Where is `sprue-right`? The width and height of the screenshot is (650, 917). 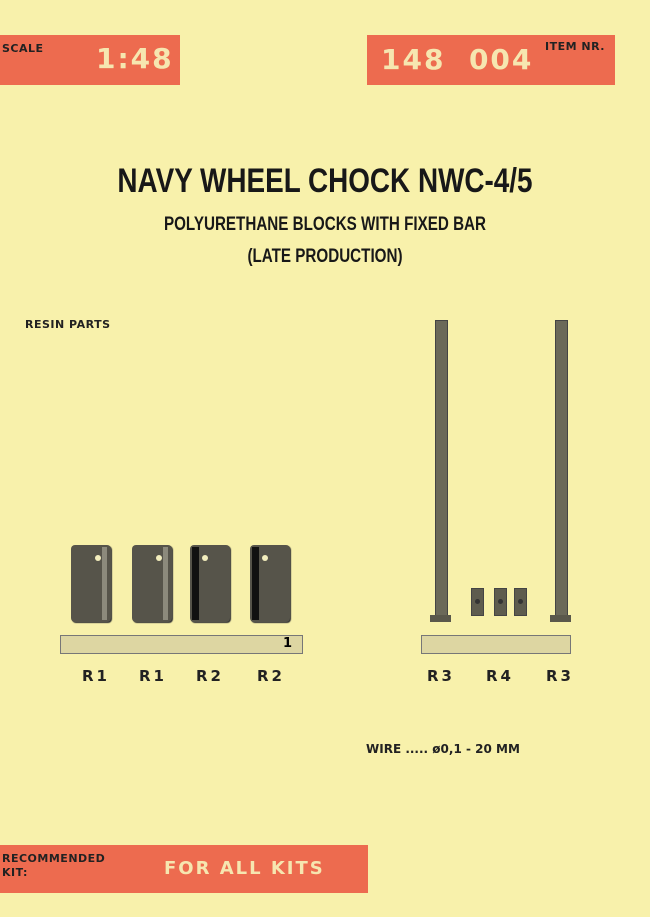 sprue-right is located at coordinates (496, 644).